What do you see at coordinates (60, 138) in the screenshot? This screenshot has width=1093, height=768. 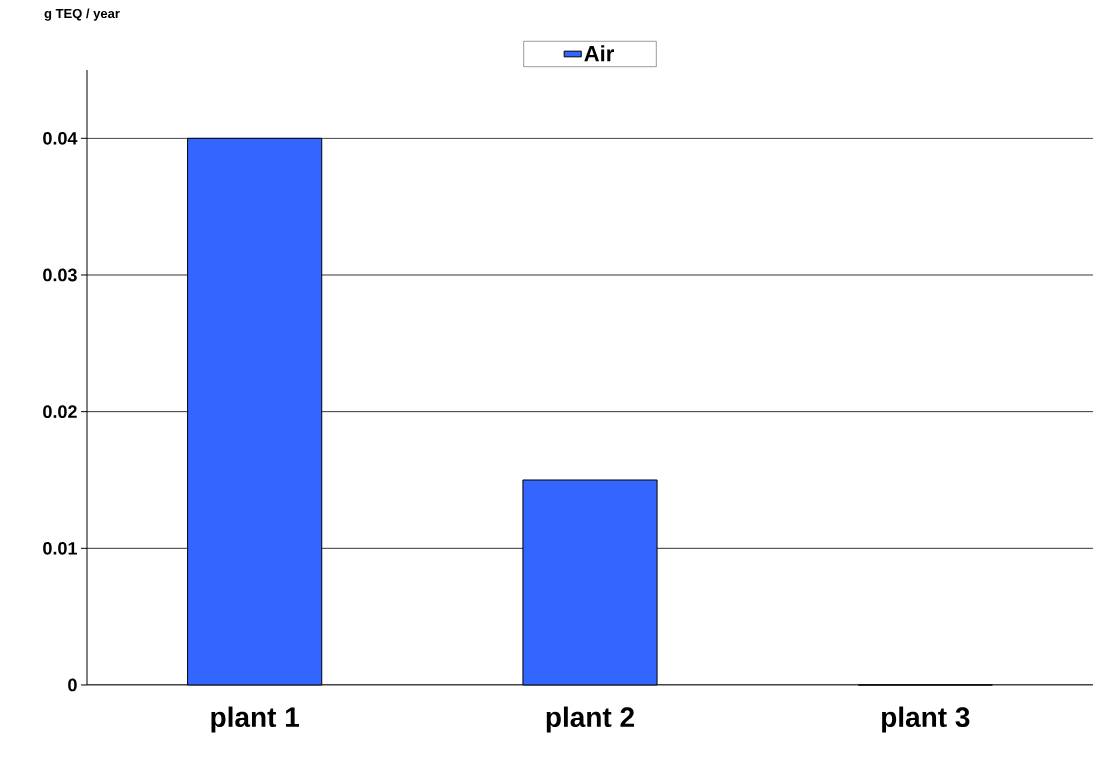 I see `y-tick-label: 0.04` at bounding box center [60, 138].